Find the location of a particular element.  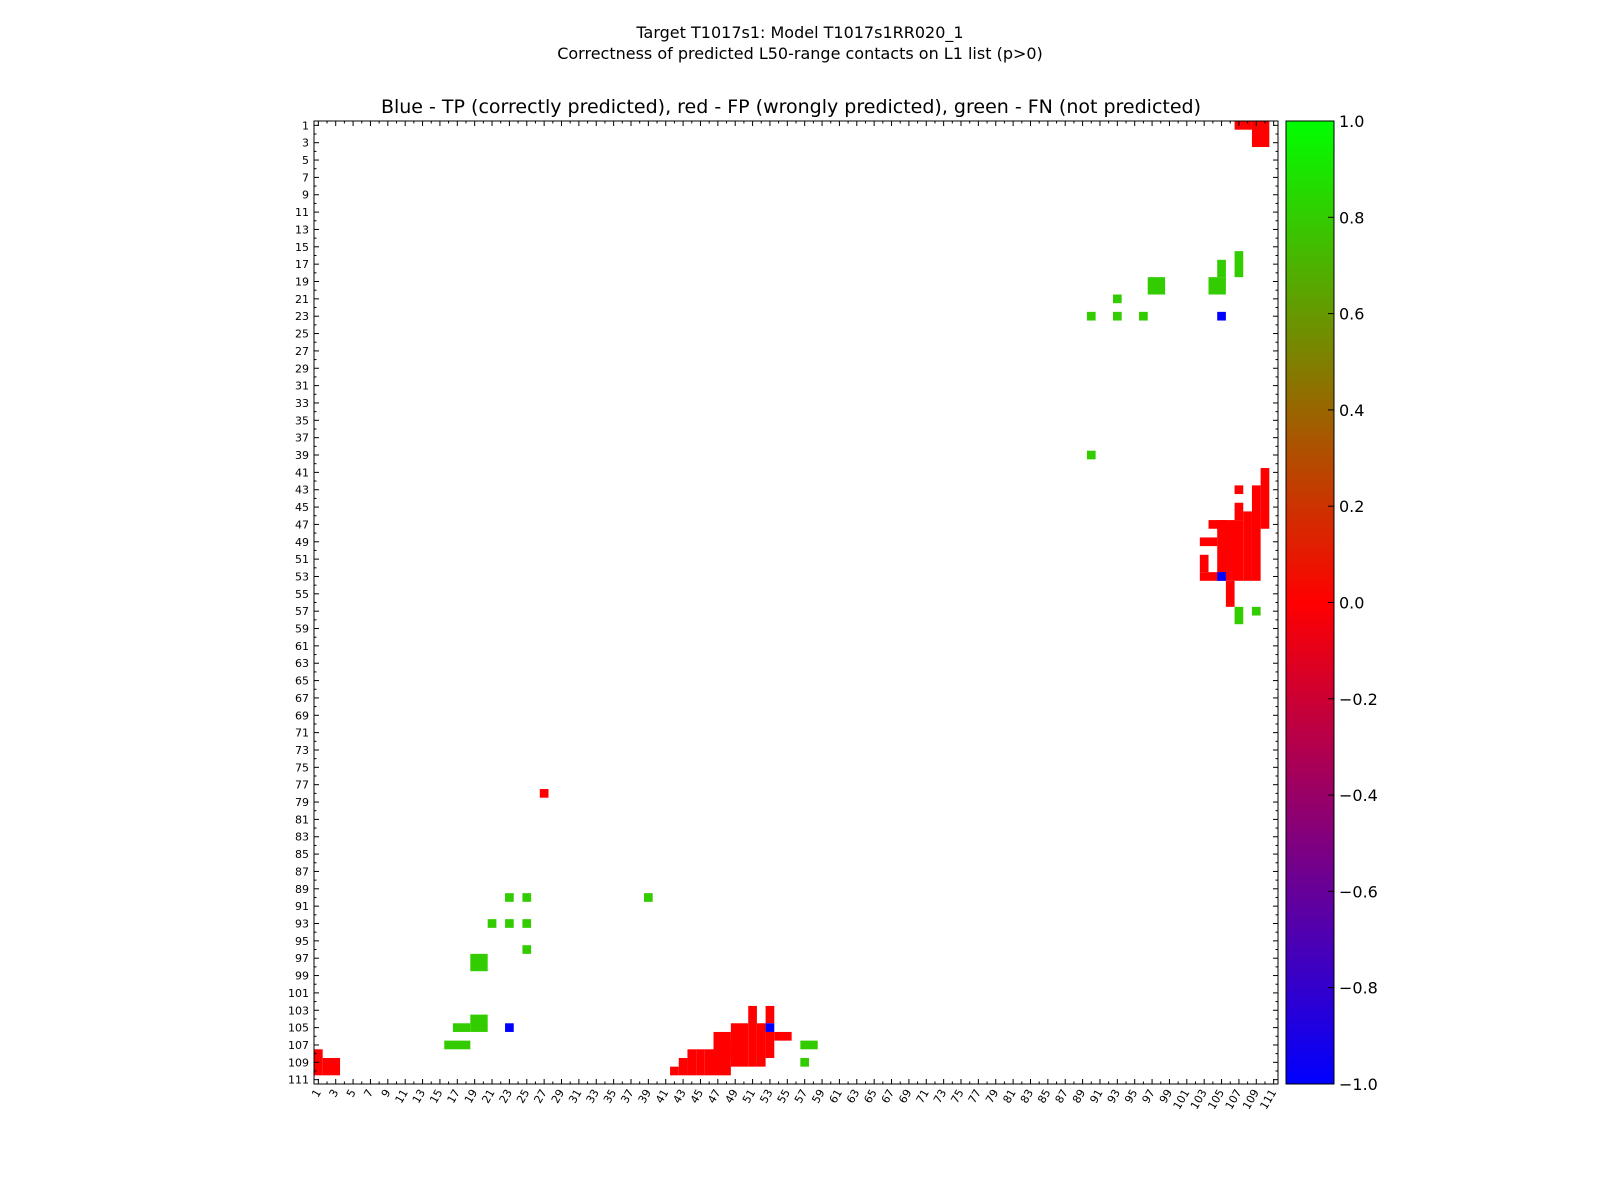

x-tick-label: 89 is located at coordinates (1079, 1096).